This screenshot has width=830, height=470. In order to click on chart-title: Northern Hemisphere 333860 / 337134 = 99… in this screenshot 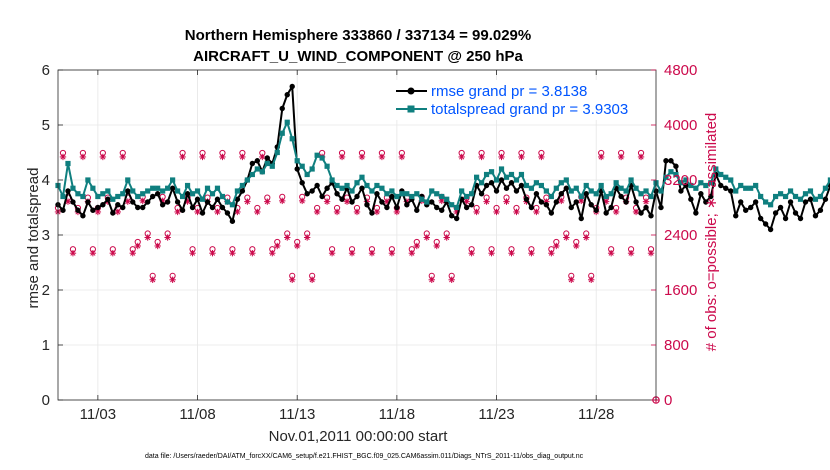, I will do `click(358, 35)`.